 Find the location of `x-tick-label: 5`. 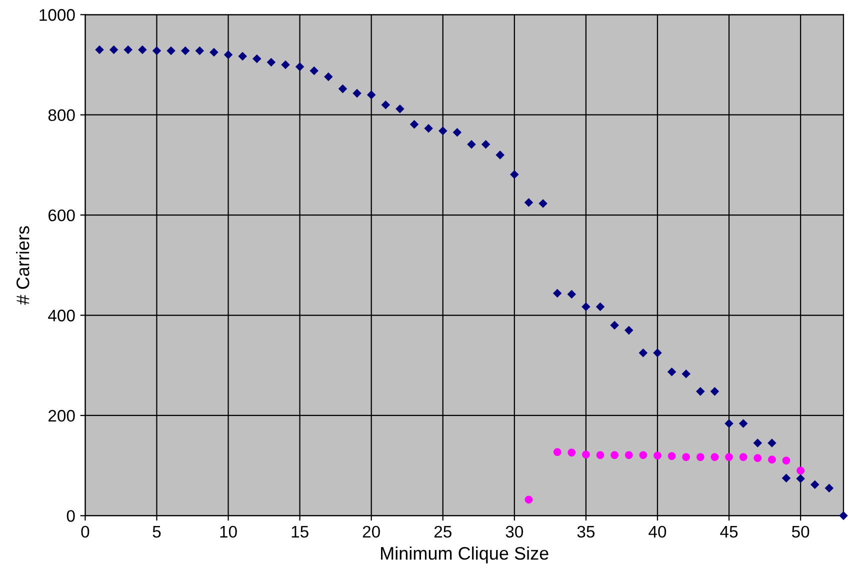

x-tick-label: 5 is located at coordinates (156, 532).